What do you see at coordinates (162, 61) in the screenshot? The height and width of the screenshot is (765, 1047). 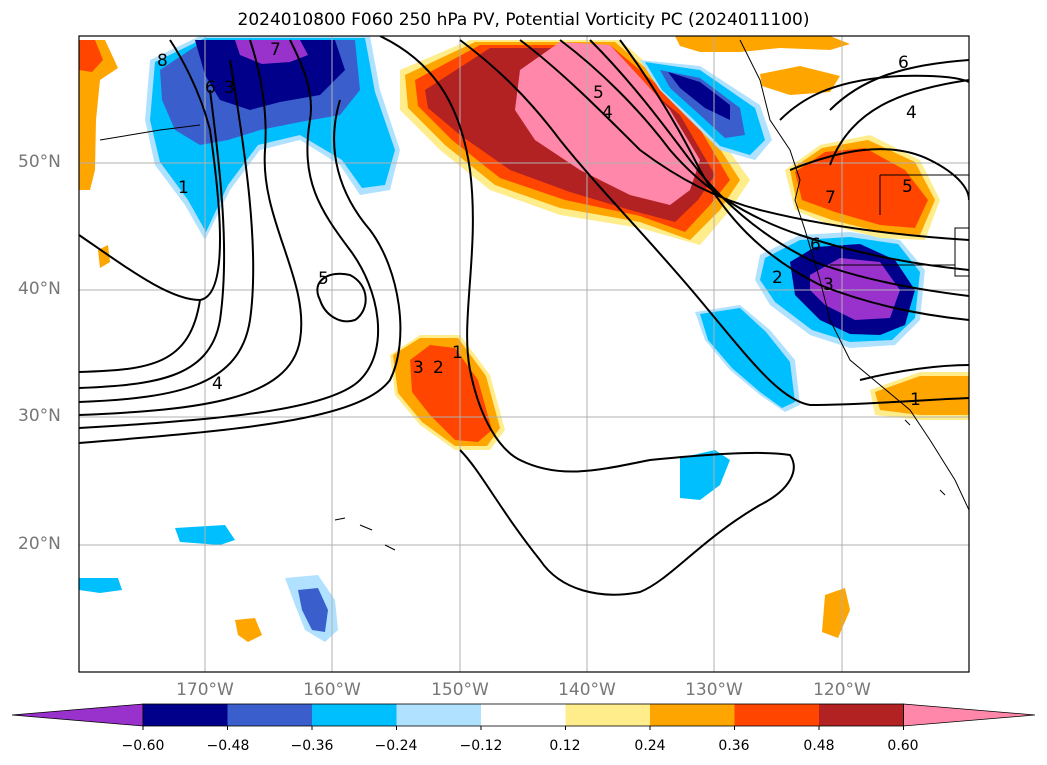 I see `contour-label: 8` at bounding box center [162, 61].